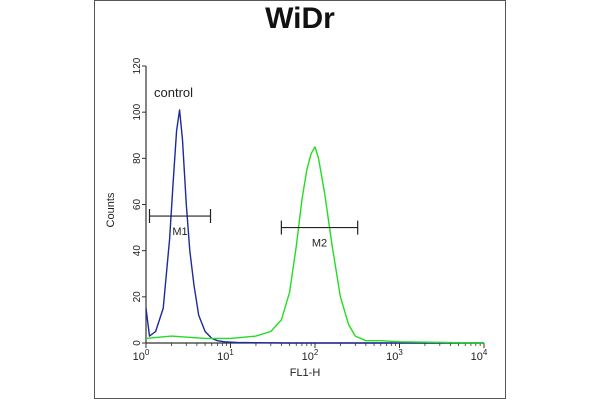 The height and width of the screenshot is (400, 600). I want to click on y-tick-label: 120, so click(137, 65).